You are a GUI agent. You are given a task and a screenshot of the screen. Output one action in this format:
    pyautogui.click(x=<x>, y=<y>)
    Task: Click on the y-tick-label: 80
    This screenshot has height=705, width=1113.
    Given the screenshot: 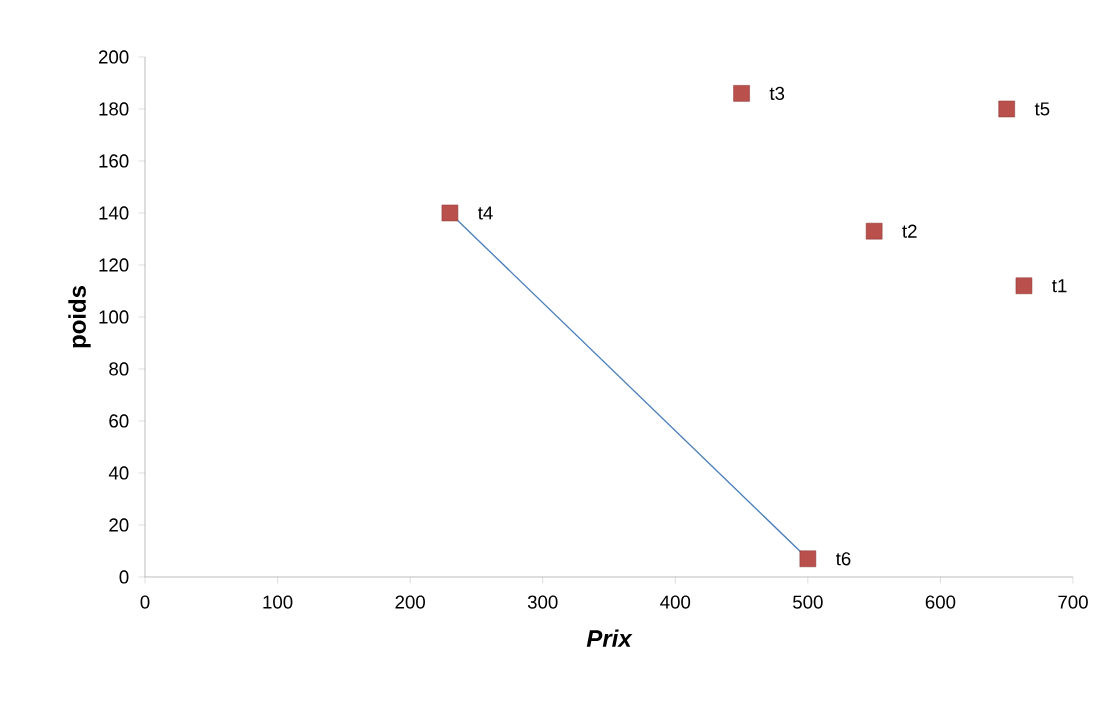 What is the action you would take?
    pyautogui.click(x=119, y=369)
    